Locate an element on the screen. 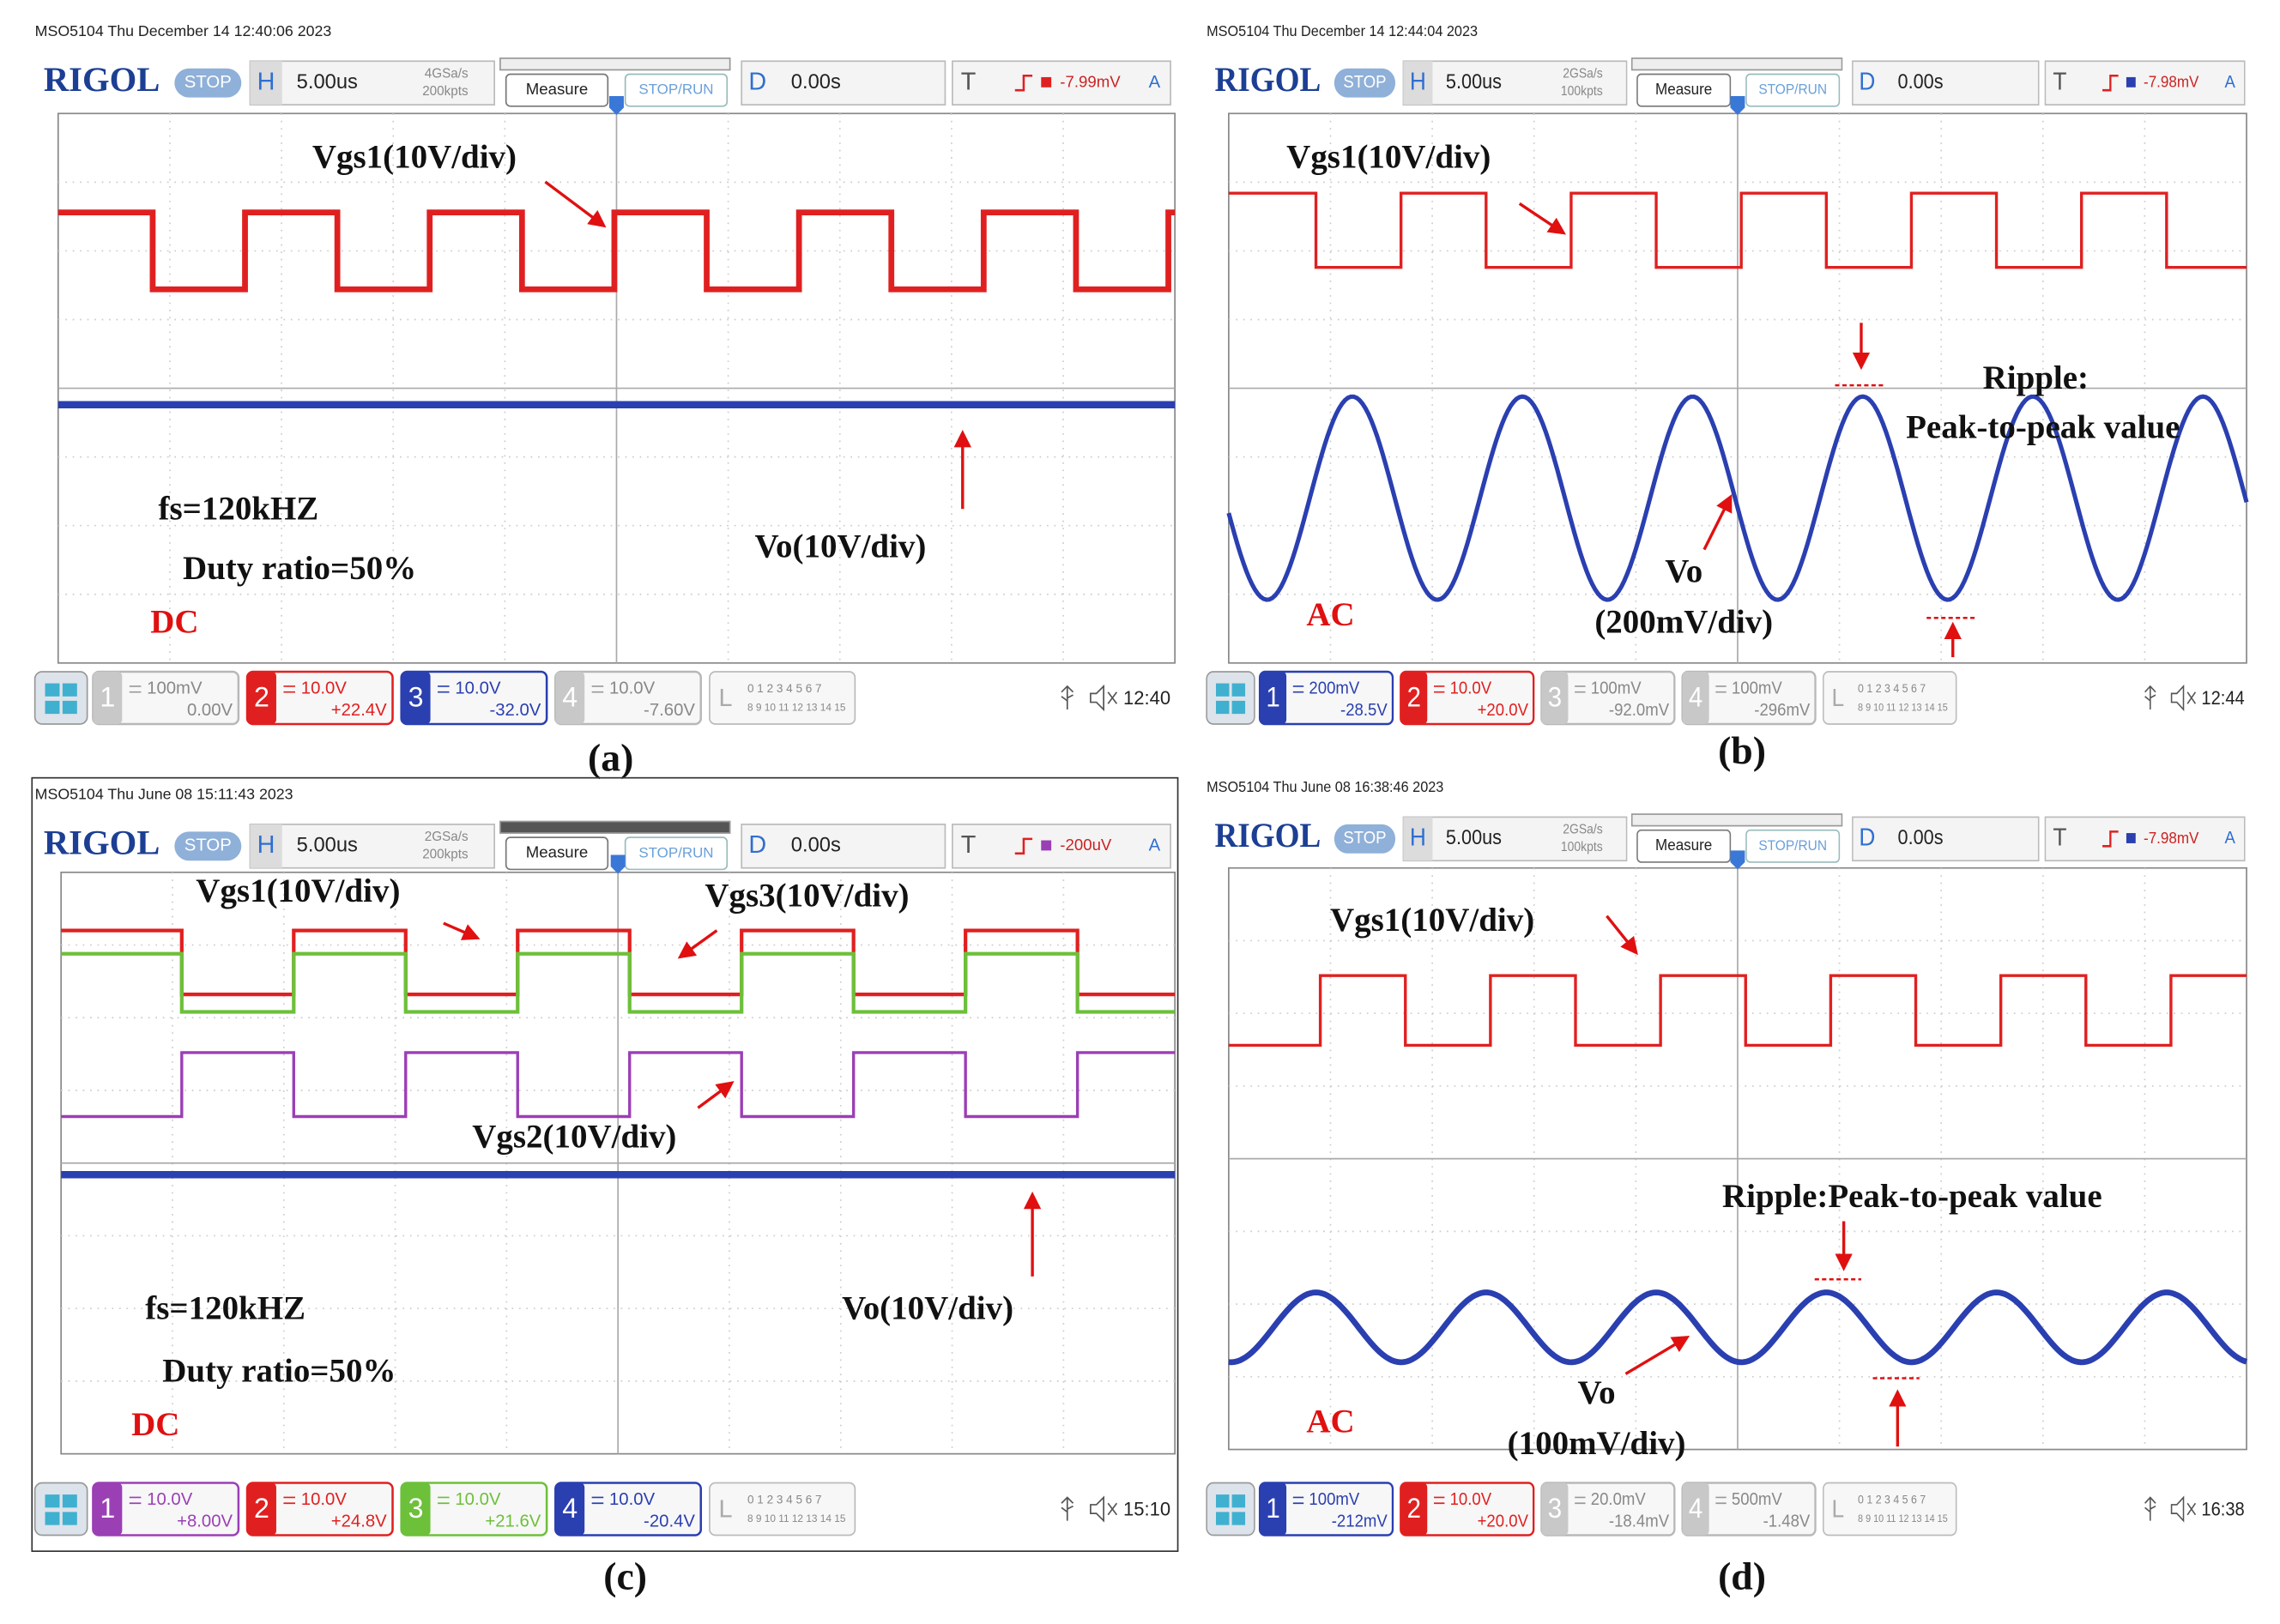 Image resolution: width=2280 pixels, height=1624 pixels. annotation-arrow is located at coordinates (1542, 218).